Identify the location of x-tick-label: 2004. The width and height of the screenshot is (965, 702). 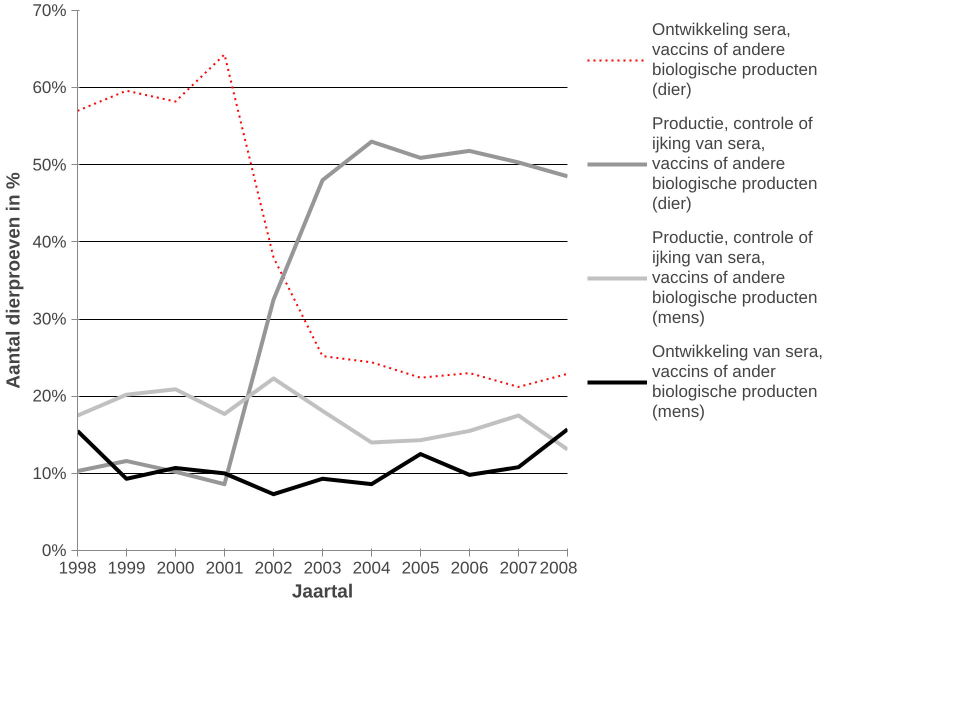
(371, 568).